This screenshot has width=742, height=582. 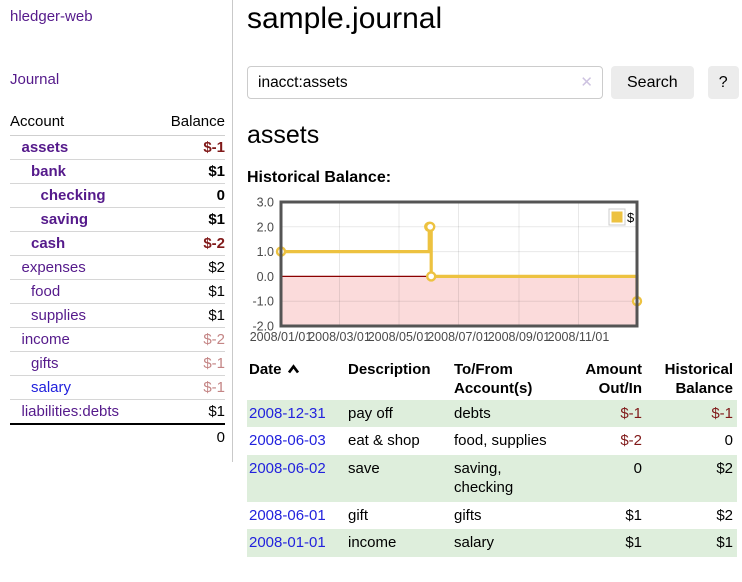 What do you see at coordinates (722, 413) in the screenshot?
I see `register-balance: $-1` at bounding box center [722, 413].